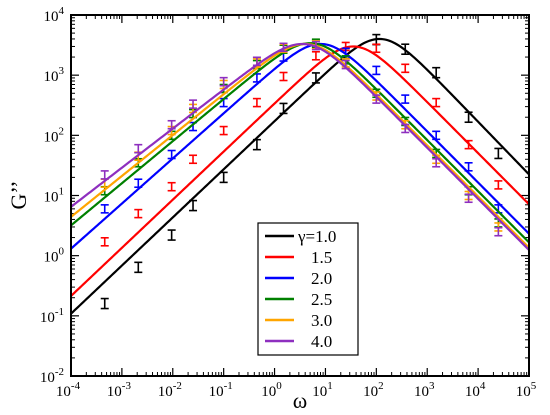  I want to click on y-tick-label: 10², so click(54, 135).